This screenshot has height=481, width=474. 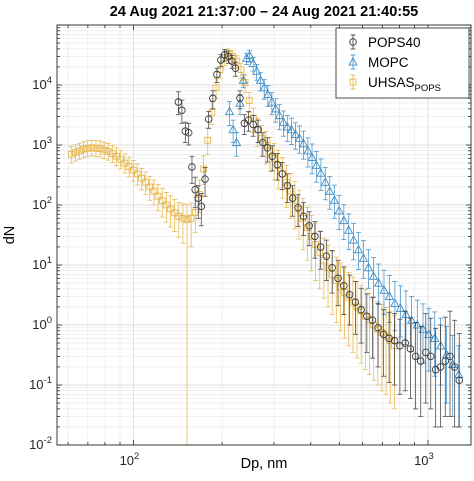 I want to click on legend-label-subscript: POPS, so click(x=428, y=88).